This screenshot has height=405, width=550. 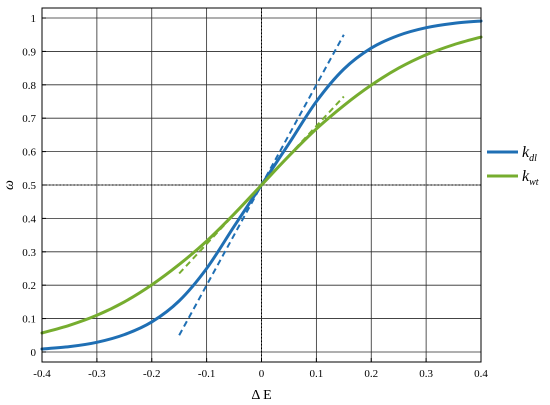 What do you see at coordinates (29, 219) in the screenshot?
I see `y-tick-label: 0.4` at bounding box center [29, 219].